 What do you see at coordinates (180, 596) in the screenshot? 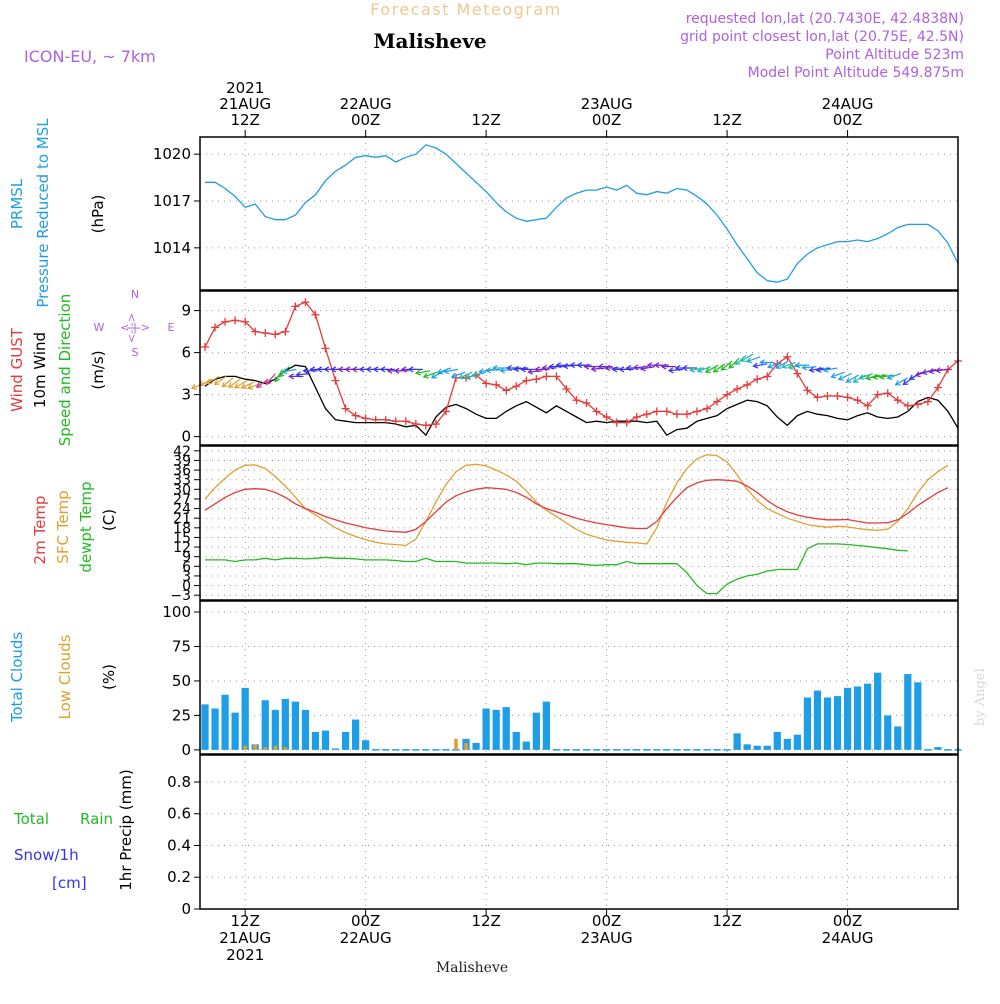
I see `y-tick-label: −3` at bounding box center [180, 596].